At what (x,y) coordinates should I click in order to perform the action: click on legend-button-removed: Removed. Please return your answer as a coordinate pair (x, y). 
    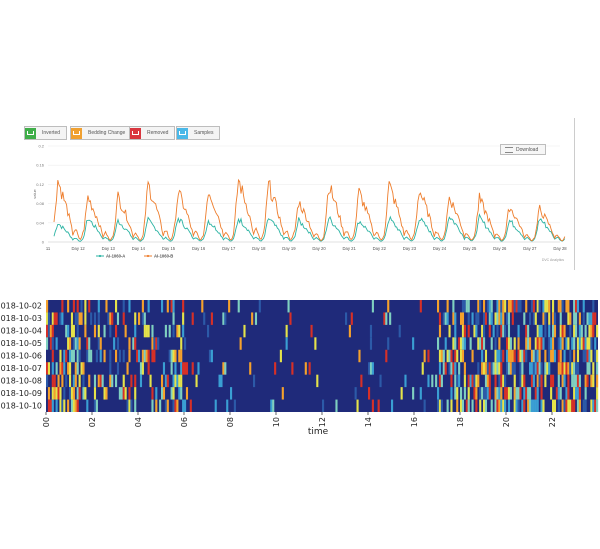
    Looking at the image, I should click on (152, 133).